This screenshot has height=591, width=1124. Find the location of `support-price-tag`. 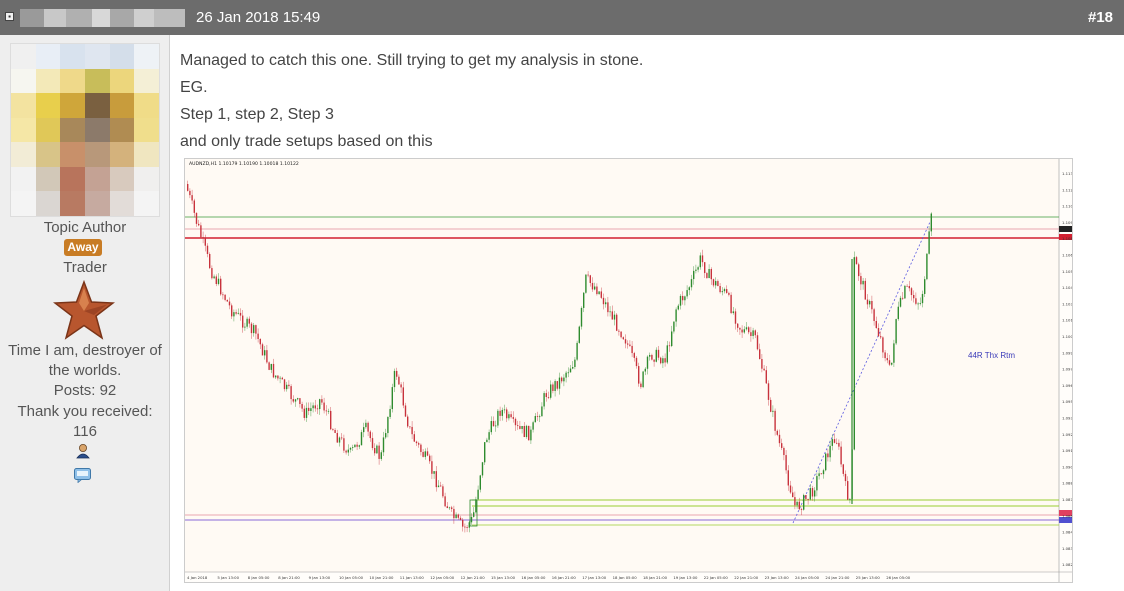

support-price-tag is located at coordinates (1065, 513).